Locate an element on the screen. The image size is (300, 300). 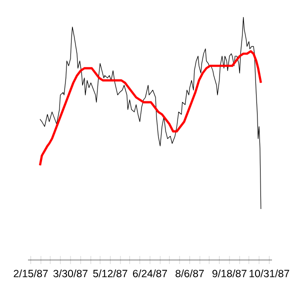
x-tick-label: 8/6/87 is located at coordinates (190, 274).